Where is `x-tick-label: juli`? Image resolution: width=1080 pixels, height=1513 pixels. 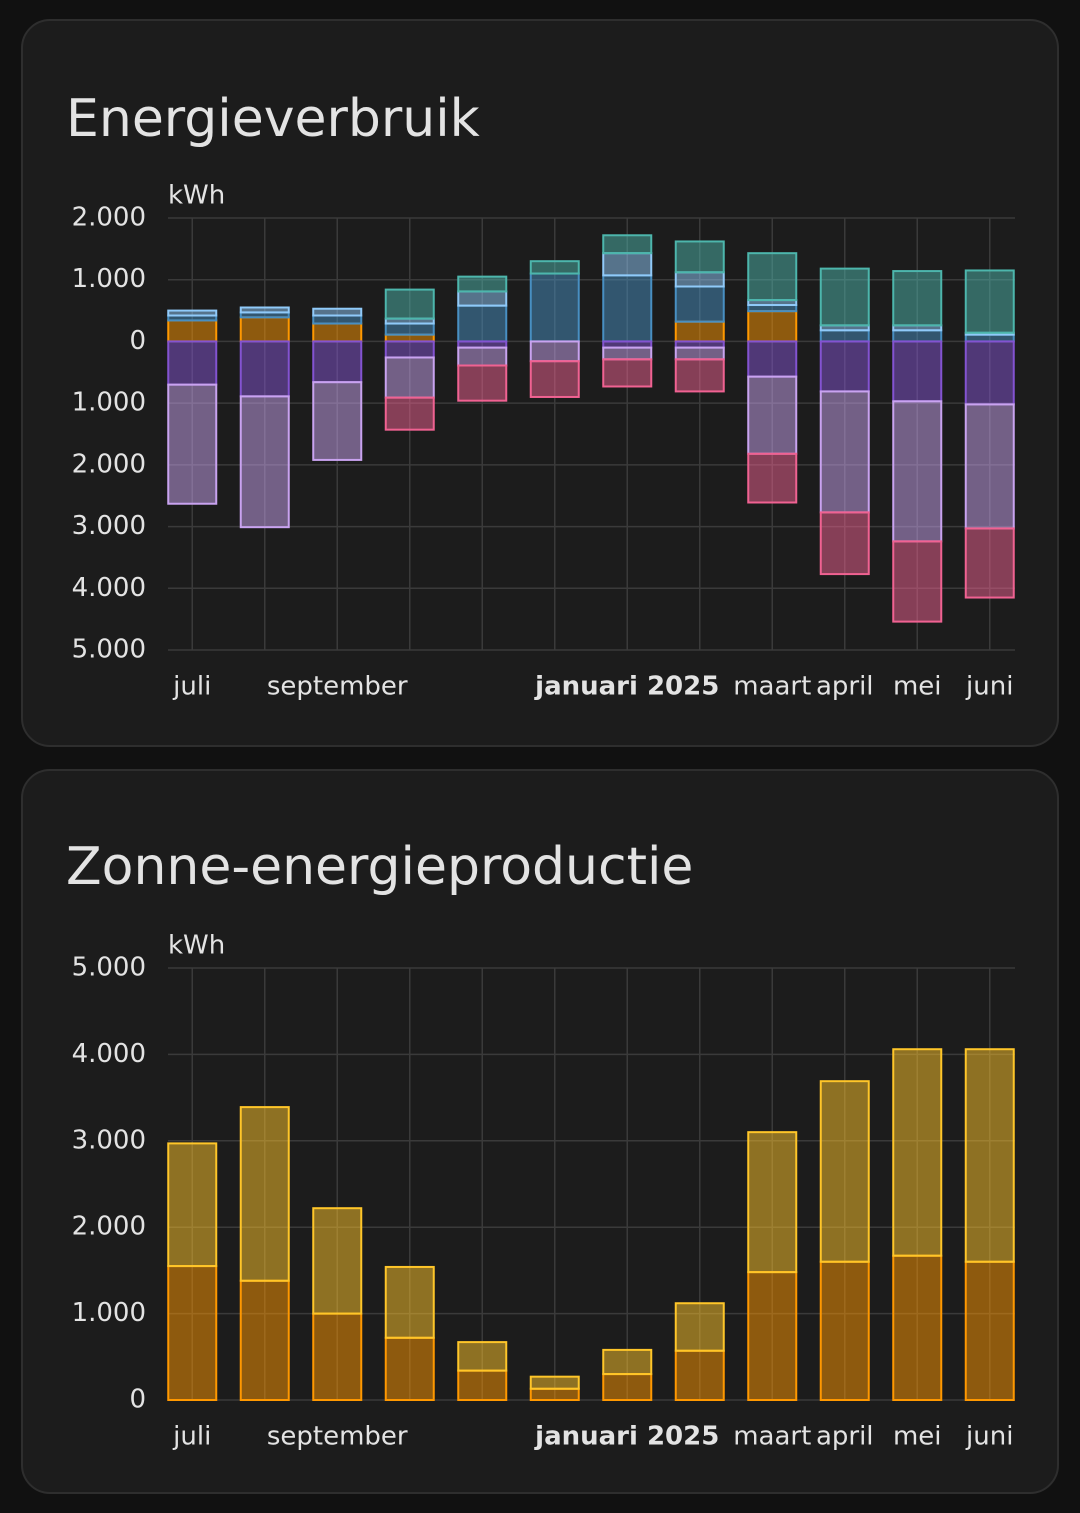 x-tick-label: juli is located at coordinates (191, 687).